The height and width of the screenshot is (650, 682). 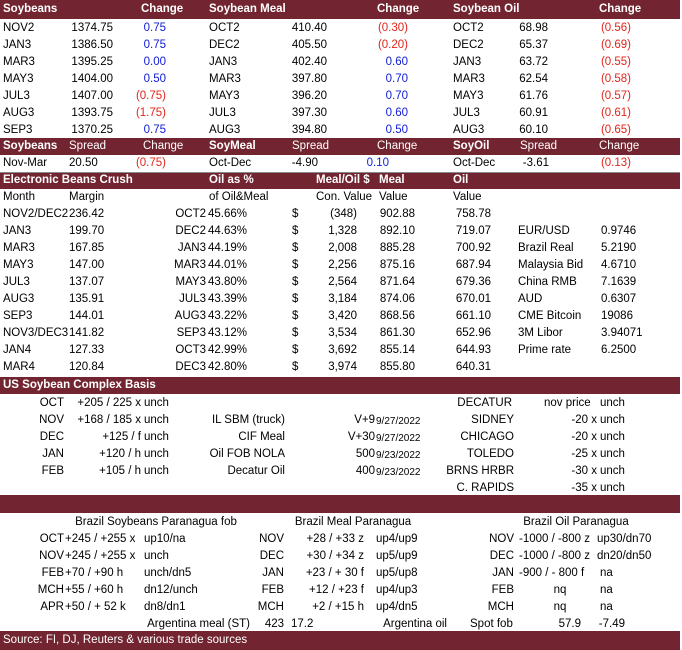 I want to click on basis-product: CIF Meal, so click(x=261, y=437).